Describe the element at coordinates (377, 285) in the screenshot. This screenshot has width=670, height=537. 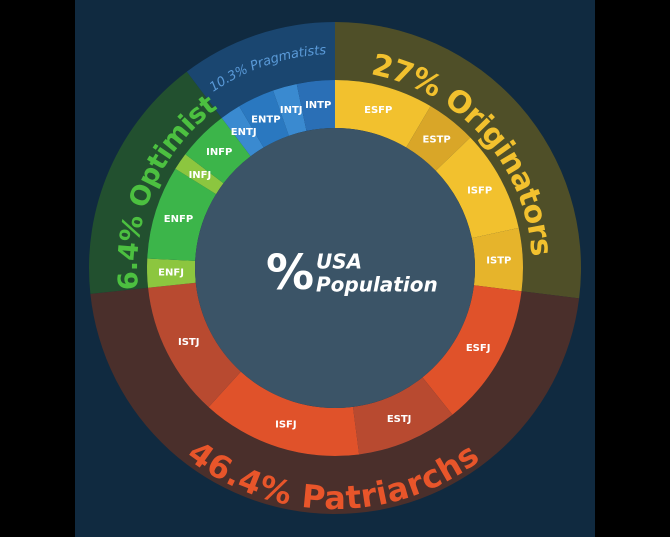
I see `center-title: Population` at that location.